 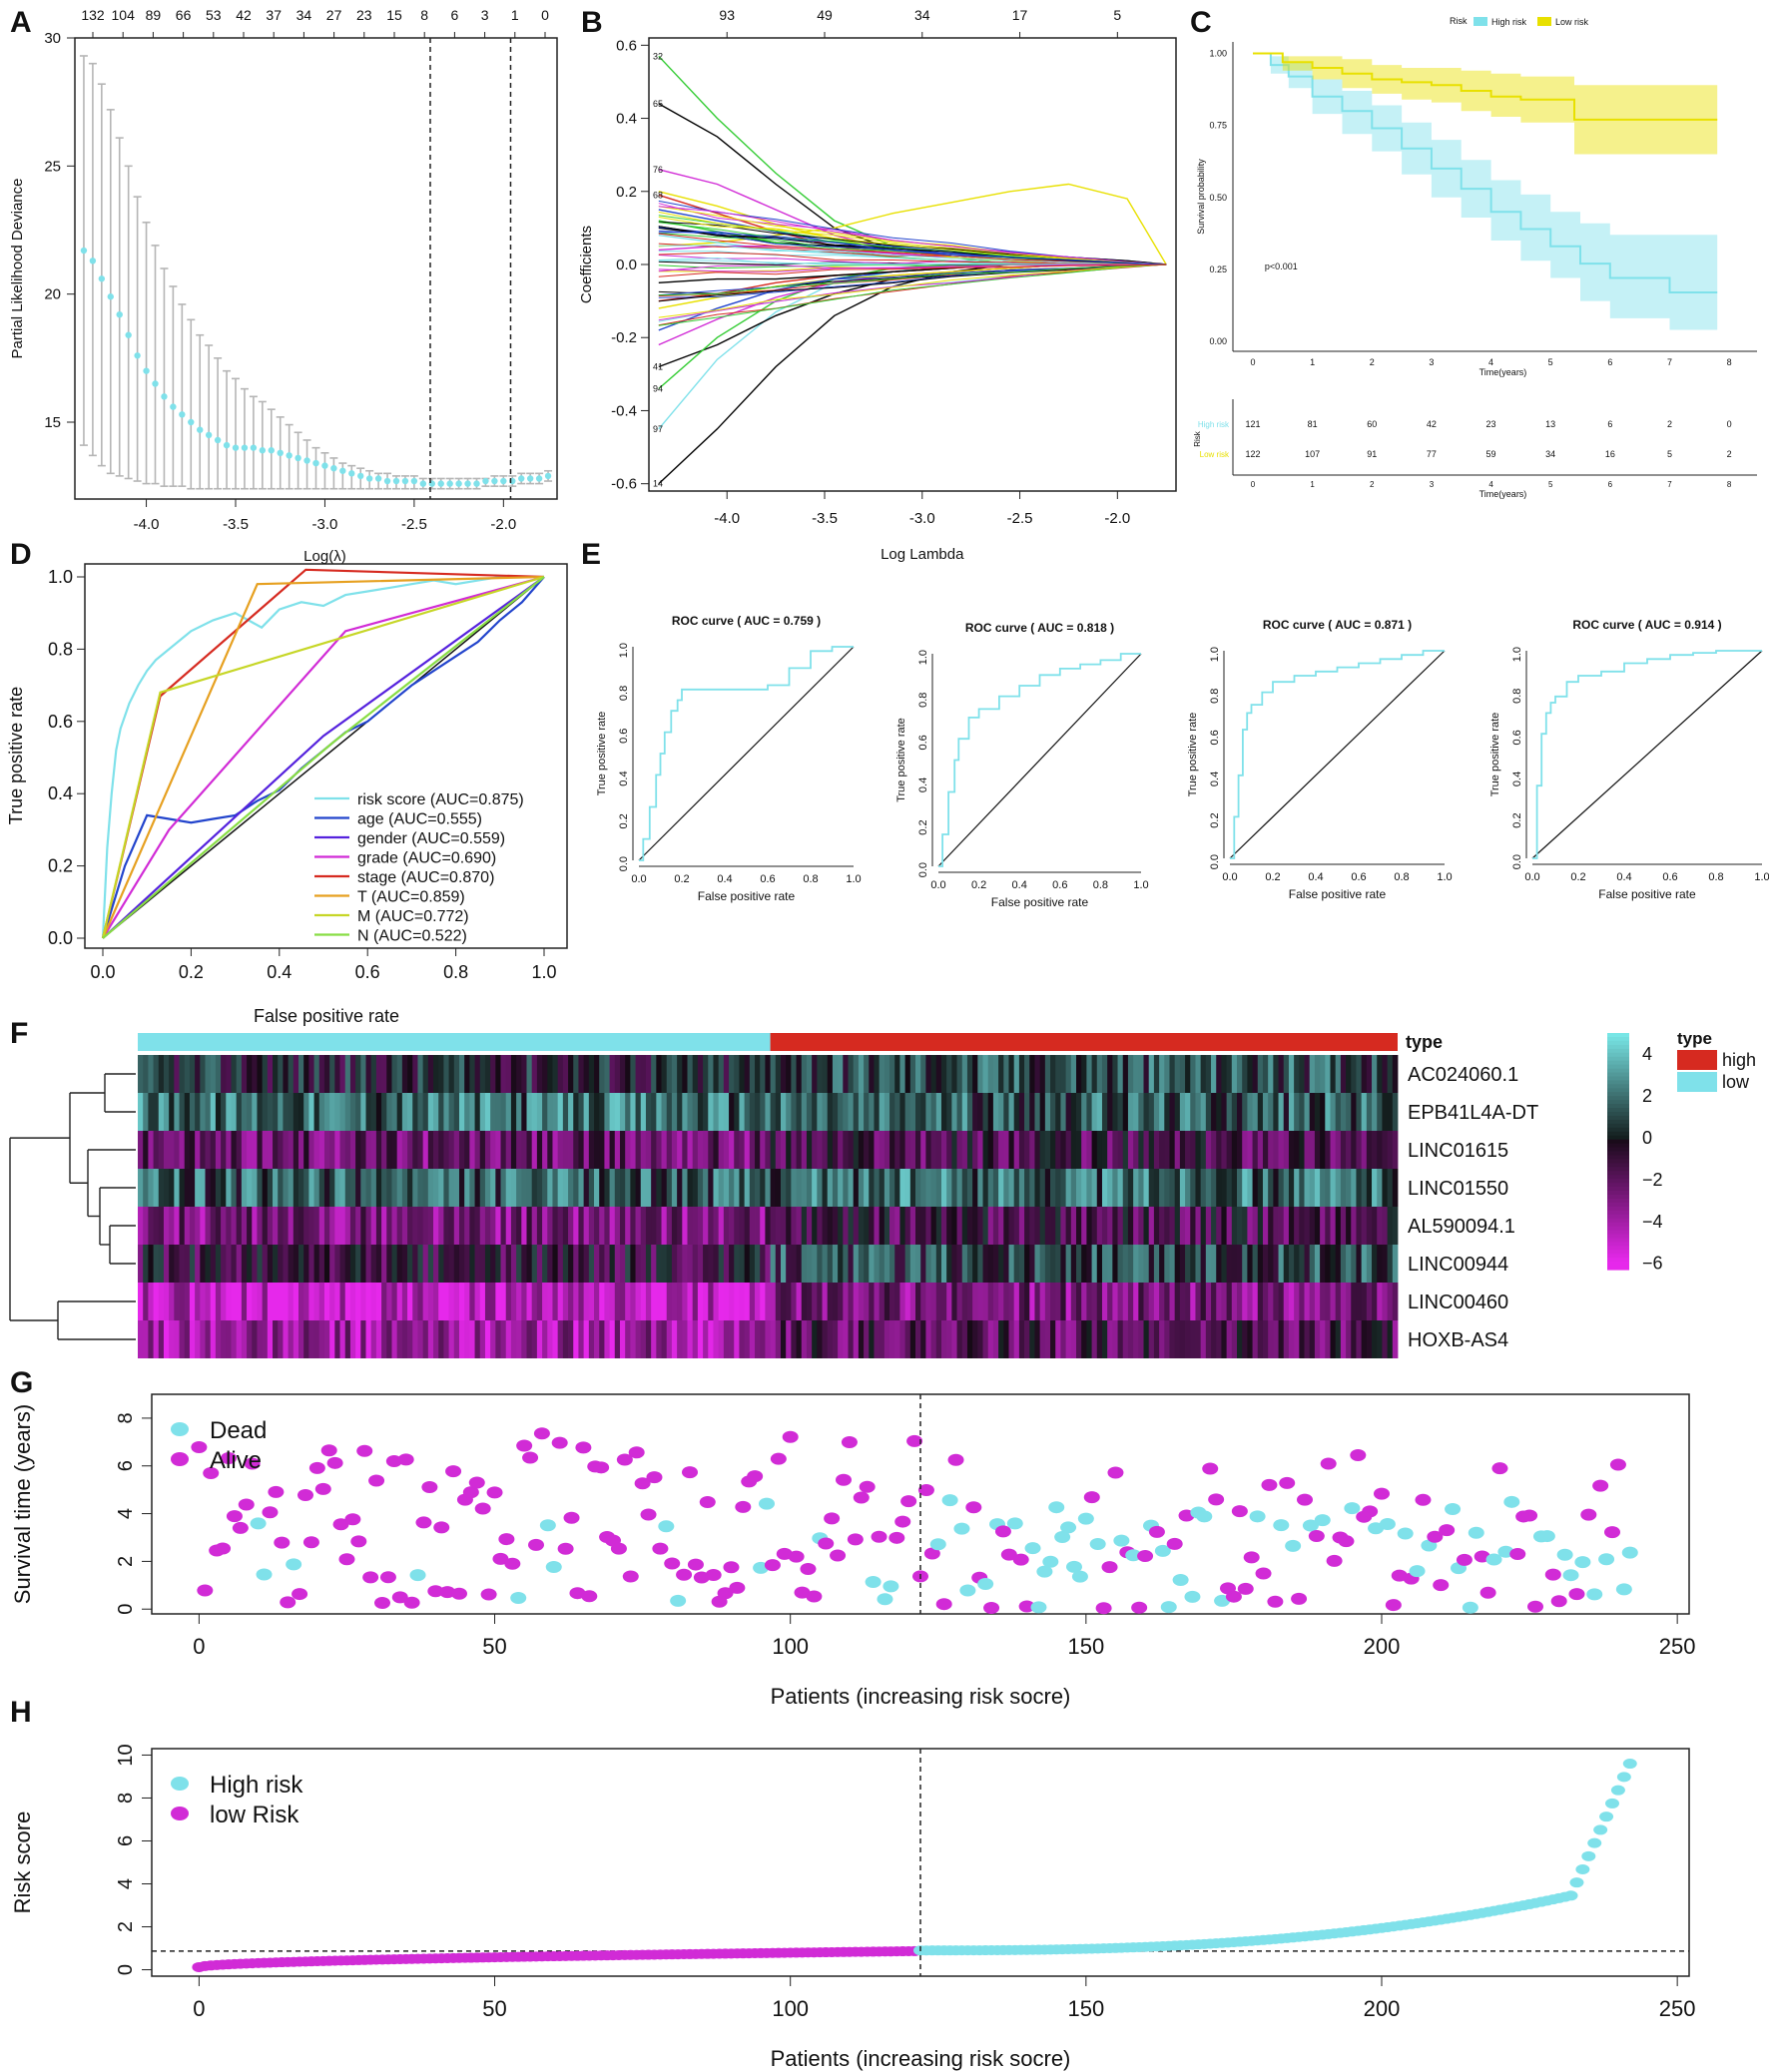 I want to click on colorbar-cell, so click(x=1618, y=1233).